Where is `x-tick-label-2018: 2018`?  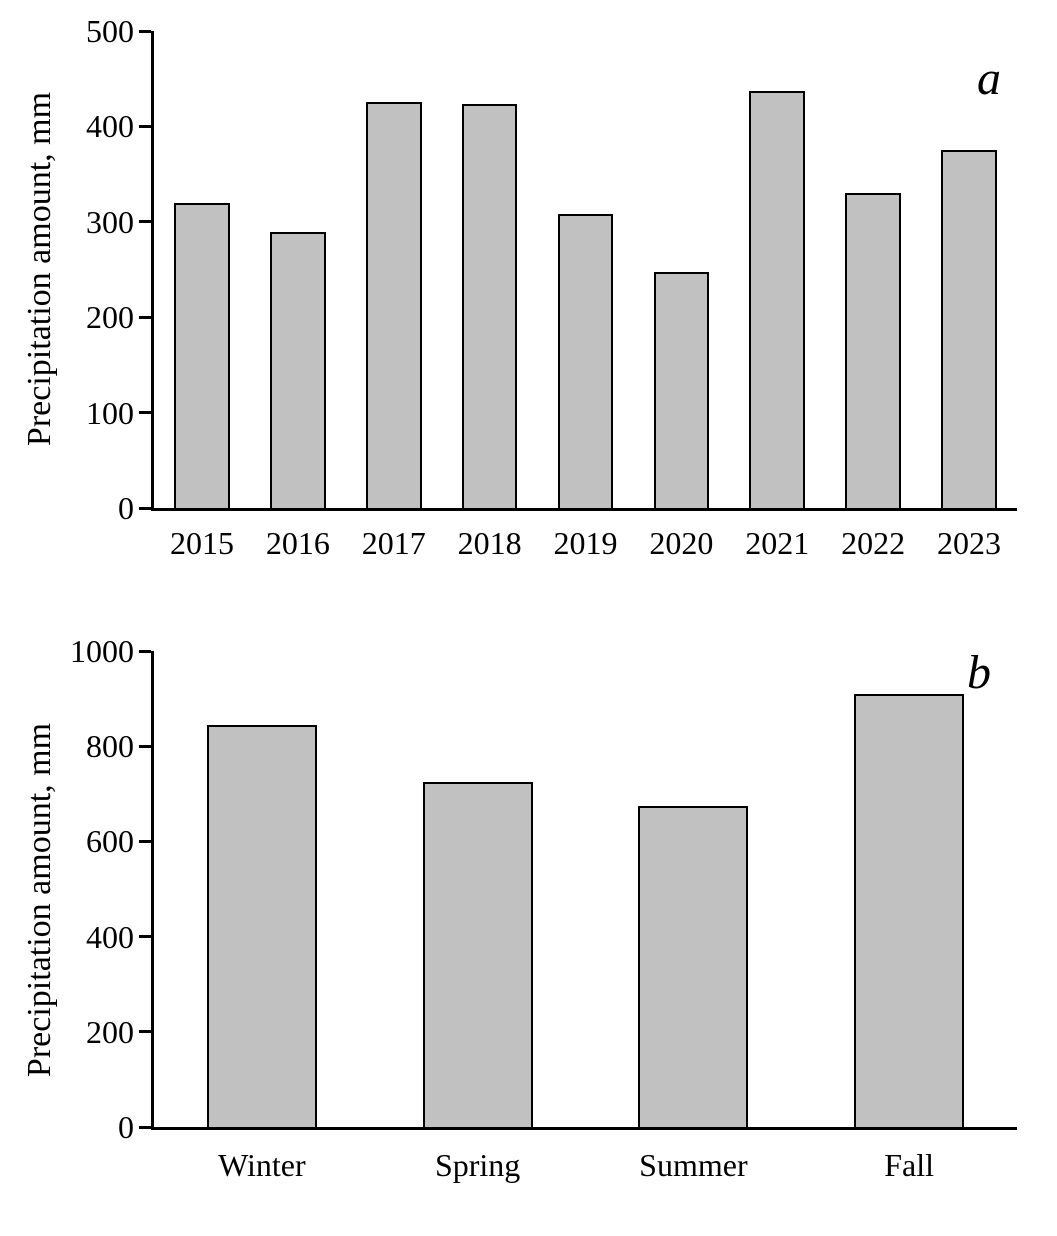
x-tick-label-2018: 2018 is located at coordinates (489, 543).